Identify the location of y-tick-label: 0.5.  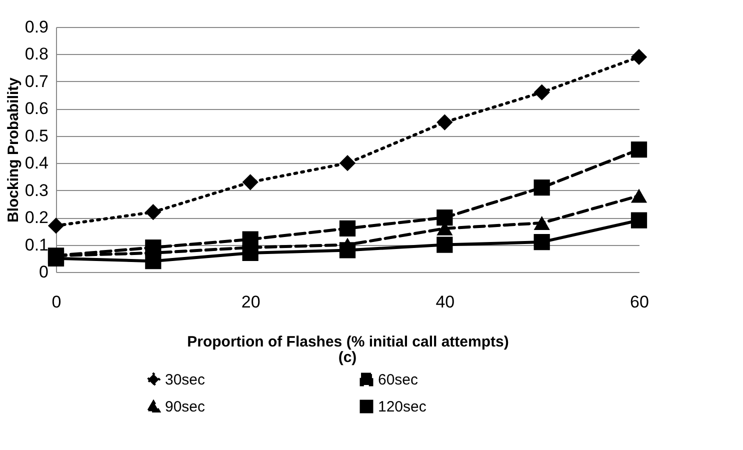
(36, 136).